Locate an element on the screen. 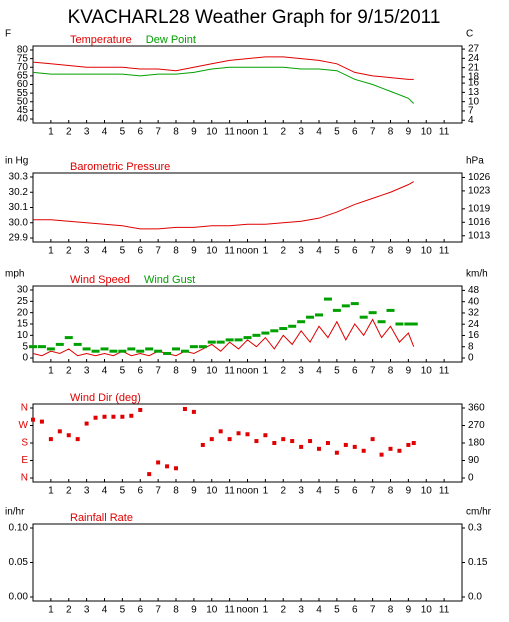 This screenshot has height=622, width=509. plot-frame is located at coordinates (247, 207).